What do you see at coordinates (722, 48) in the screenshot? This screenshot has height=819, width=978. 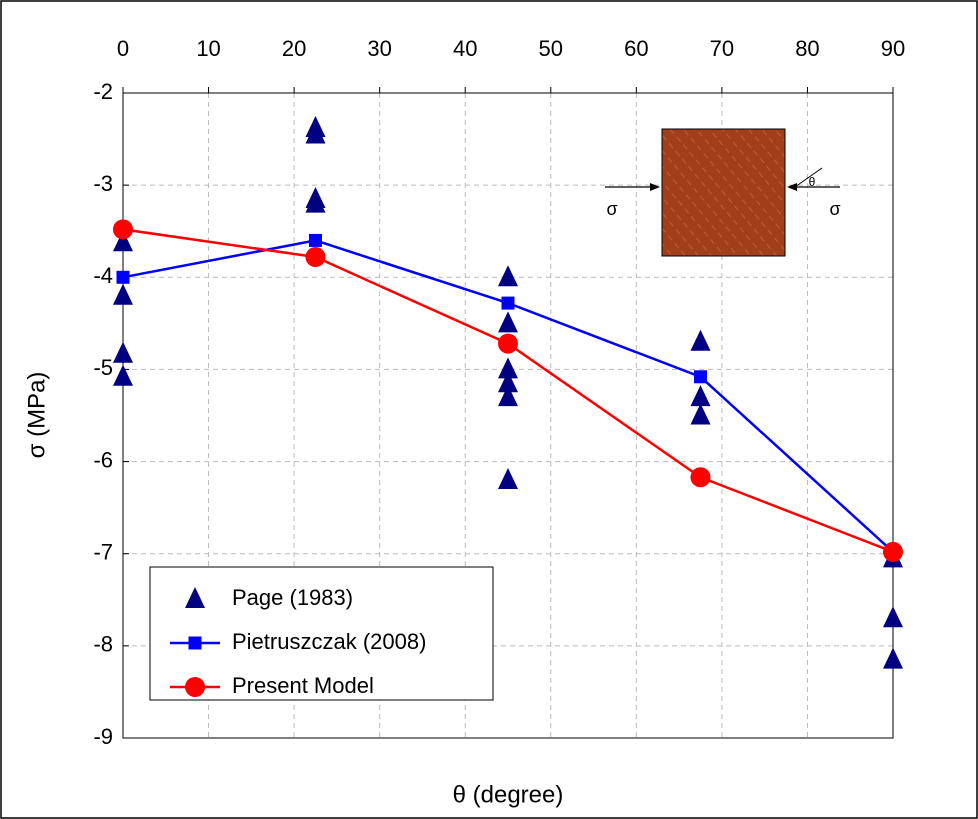 I see `x-tick-label: 70` at bounding box center [722, 48].